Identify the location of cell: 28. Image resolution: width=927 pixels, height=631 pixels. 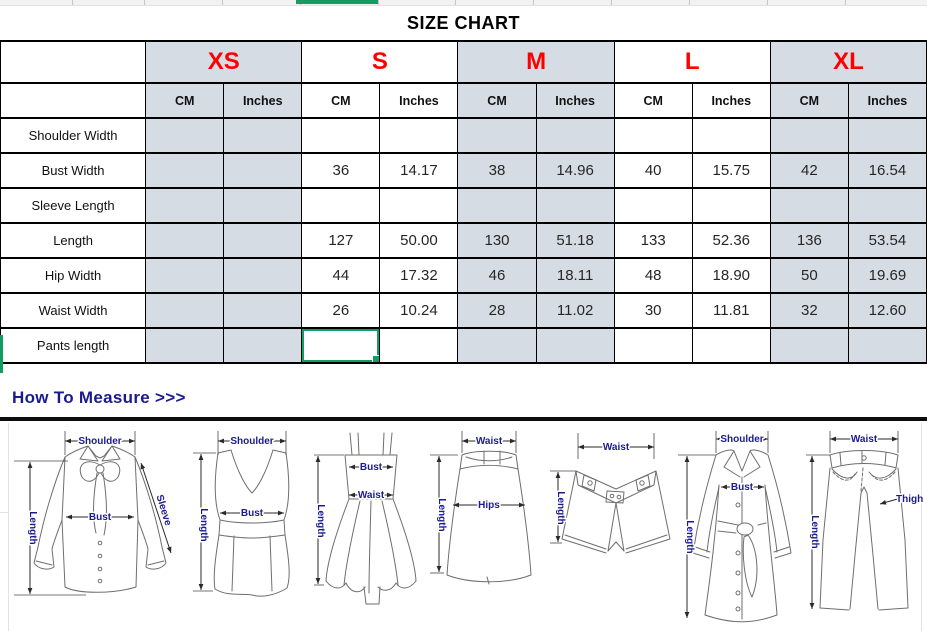
(497, 310).